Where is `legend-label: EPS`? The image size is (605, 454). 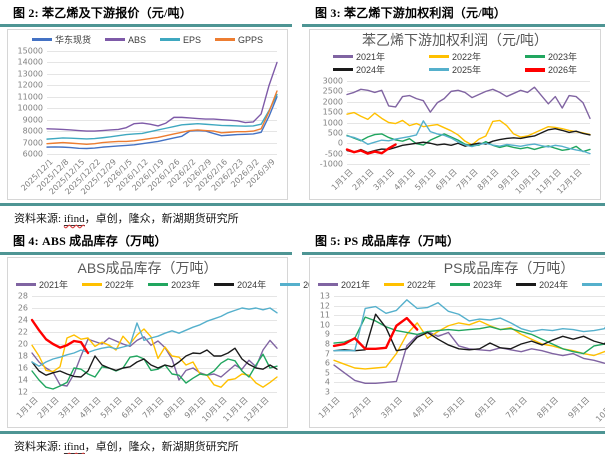
legend-label: EPS is located at coordinates (192, 39).